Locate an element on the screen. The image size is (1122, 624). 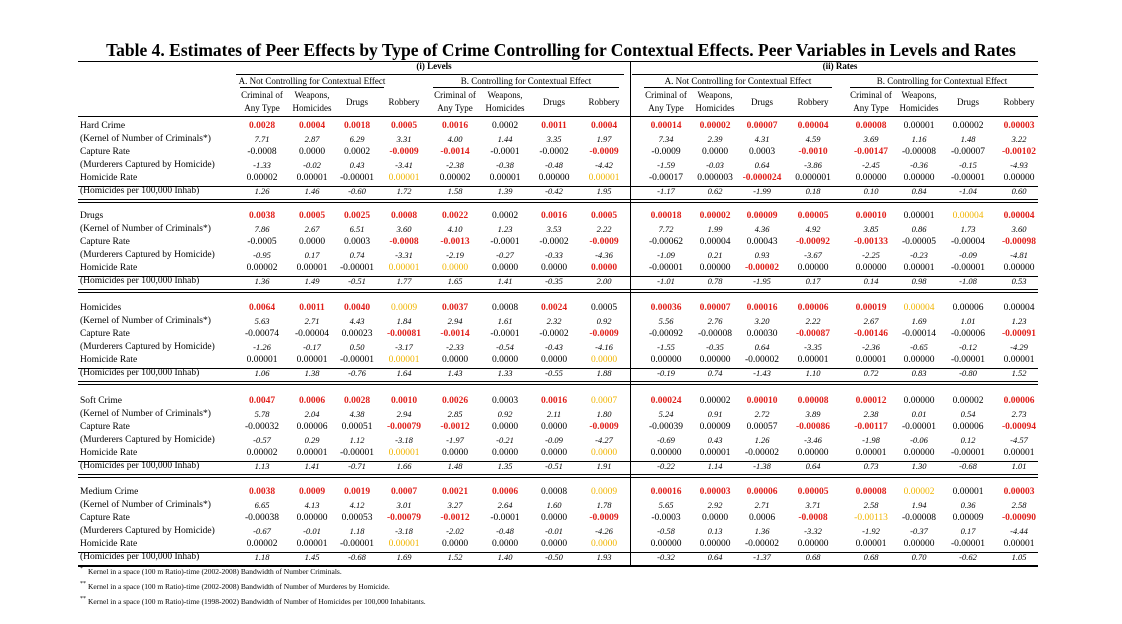
table-cell: 0.0016 is located at coordinates (554, 216).